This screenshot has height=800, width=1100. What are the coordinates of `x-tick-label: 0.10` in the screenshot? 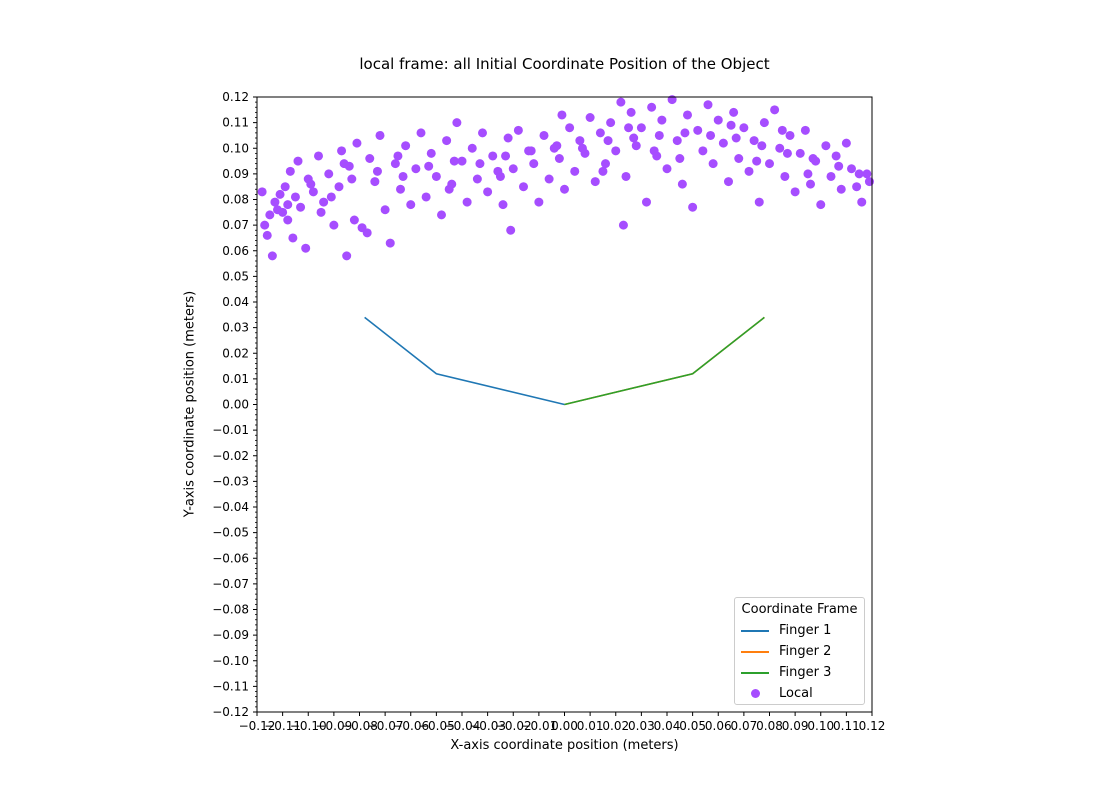 It's located at (820, 726).